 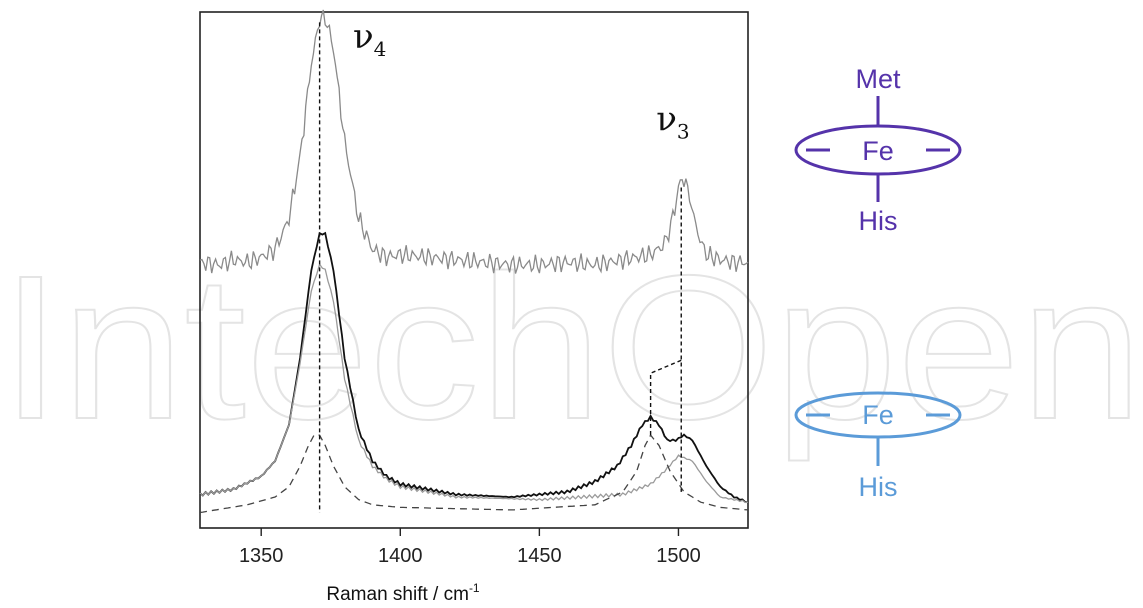 What do you see at coordinates (539, 556) in the screenshot?
I see `x-tick-label-1450: 1450` at bounding box center [539, 556].